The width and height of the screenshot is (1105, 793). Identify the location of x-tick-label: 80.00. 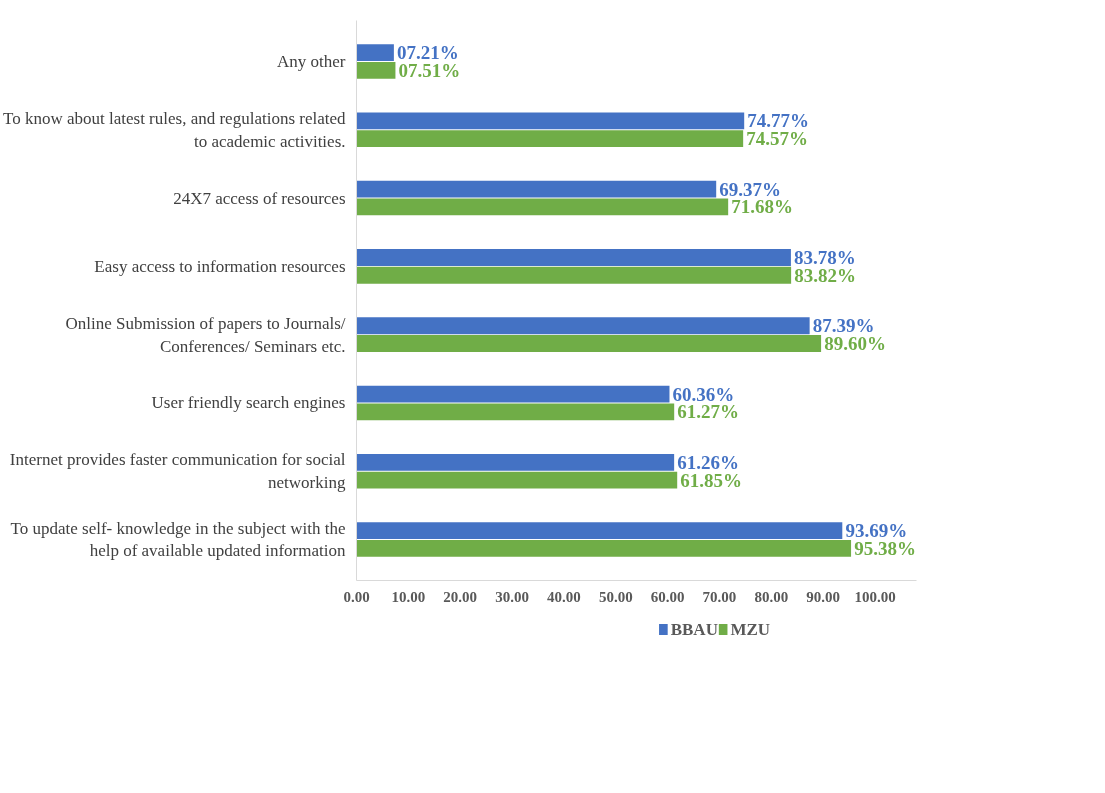
(771, 596).